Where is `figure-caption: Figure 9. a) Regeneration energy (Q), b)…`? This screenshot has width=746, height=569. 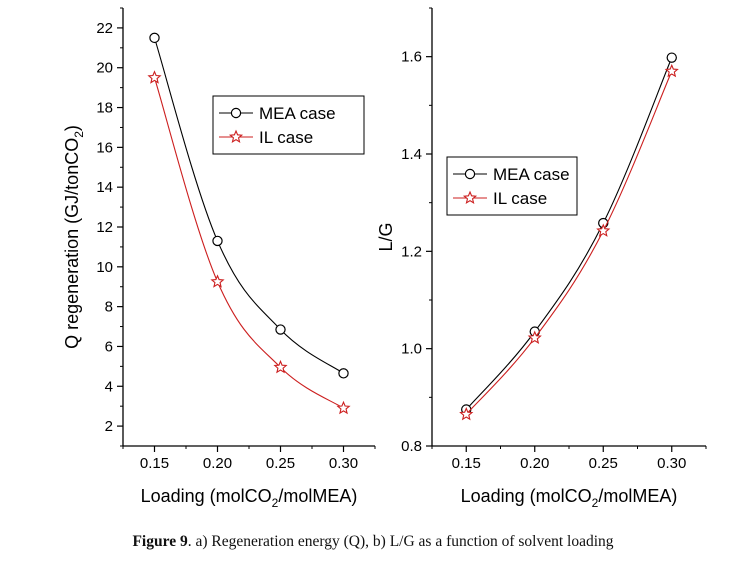
figure-caption: Figure 9. a) Regeneration energy (Q), b)… is located at coordinates (373, 542).